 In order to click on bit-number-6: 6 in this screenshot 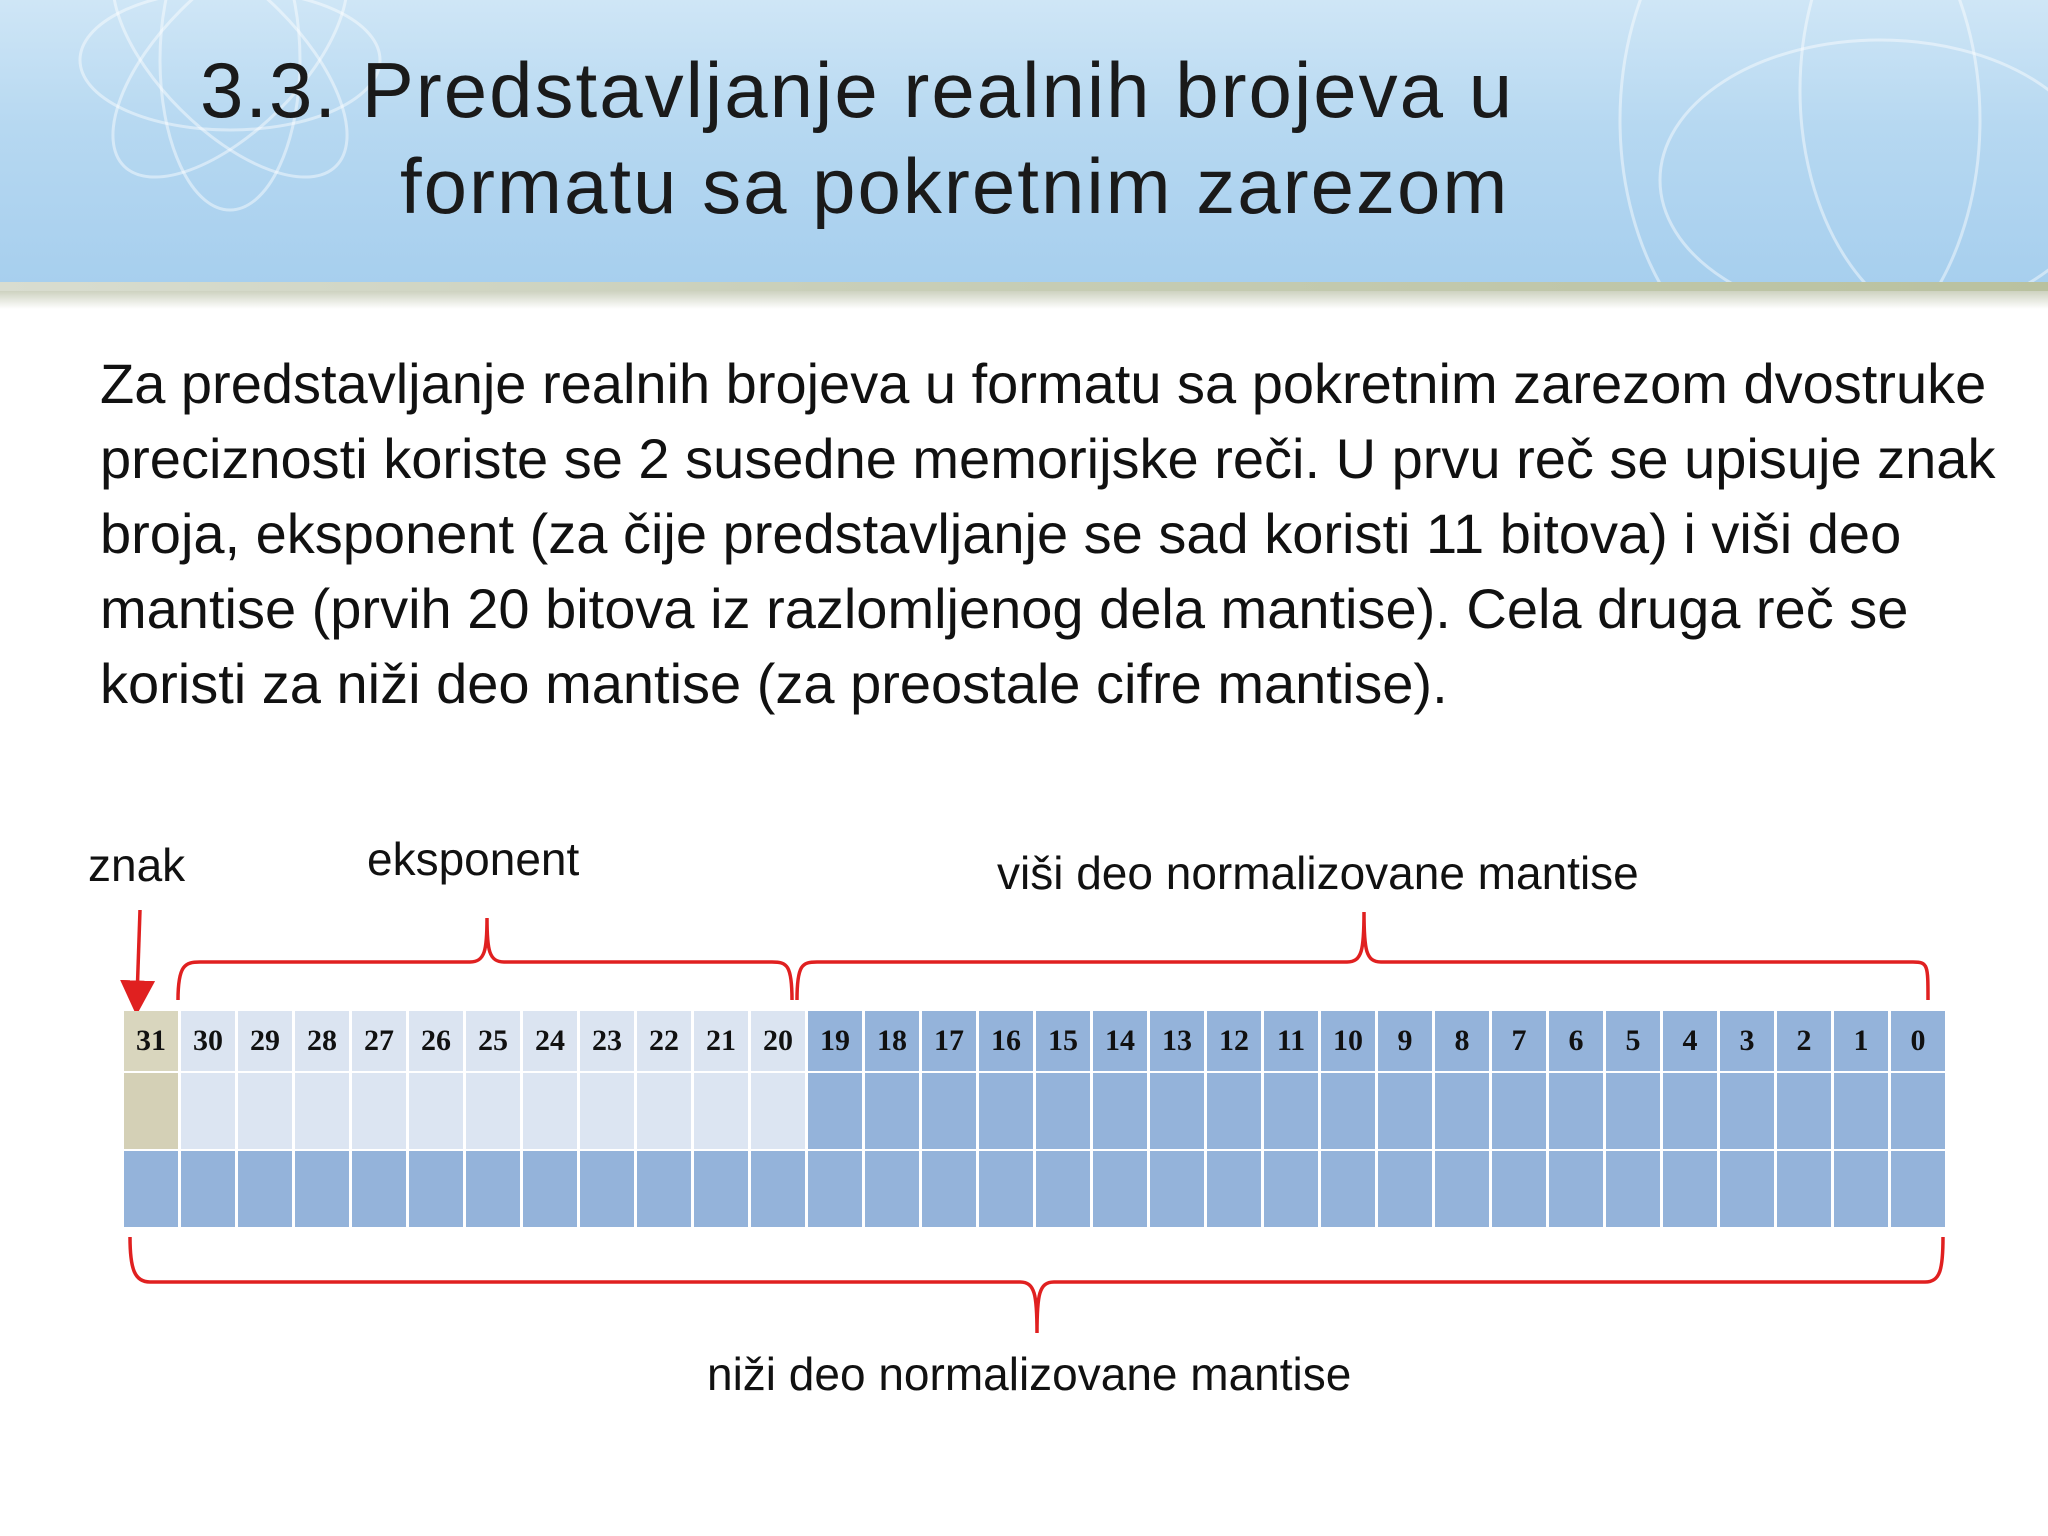, I will do `click(1576, 1041)`.